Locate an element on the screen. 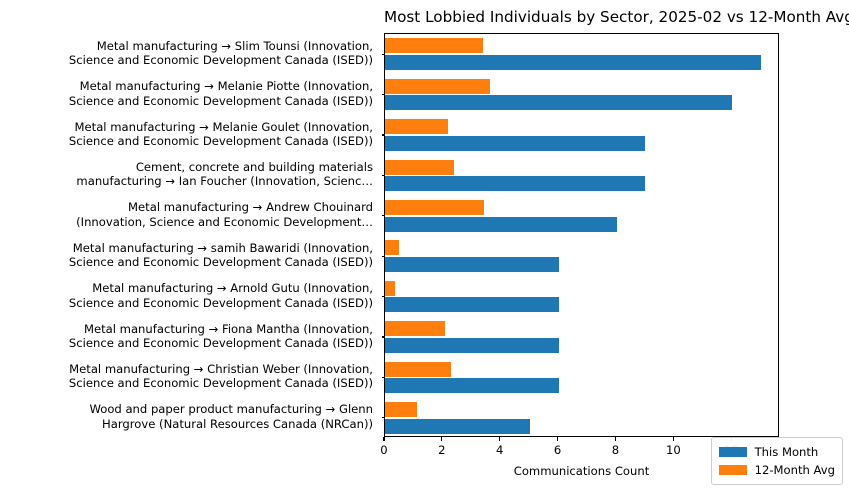 The height and width of the screenshot is (491, 849). legend-label: This Month is located at coordinates (786, 452).